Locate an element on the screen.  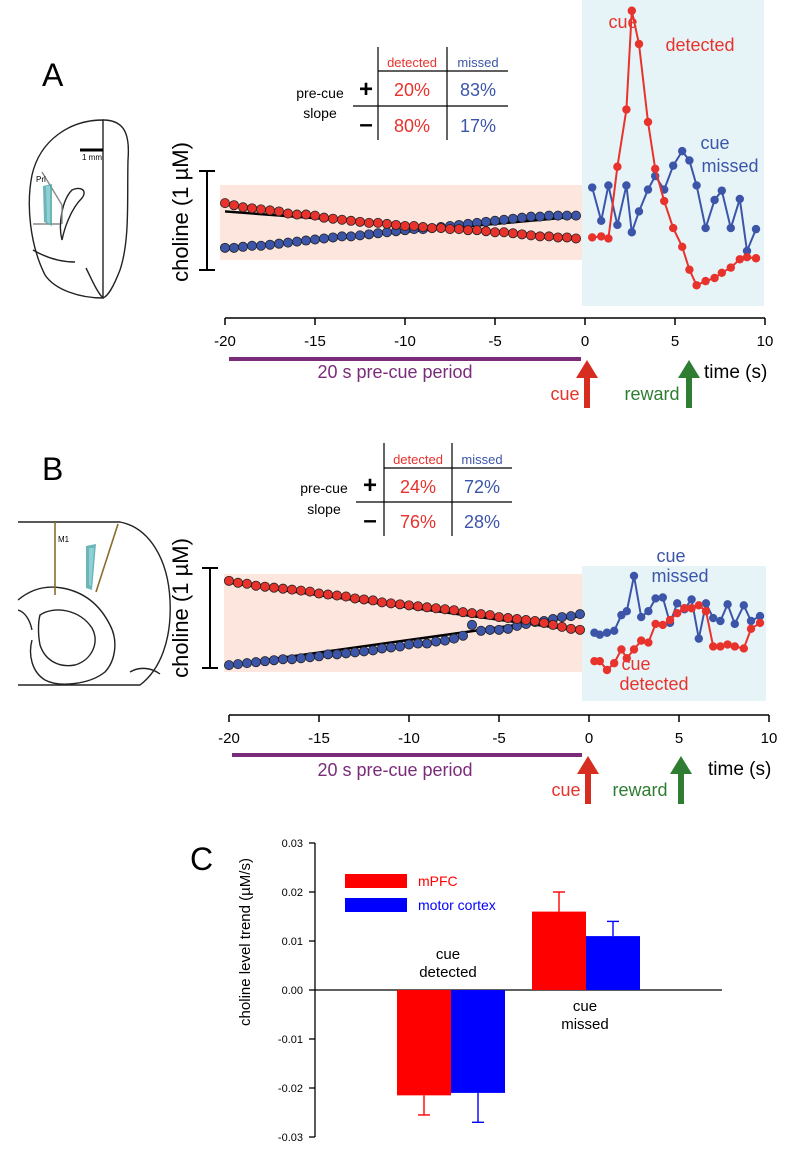
x-tick-label: 10 is located at coordinates (769, 738).